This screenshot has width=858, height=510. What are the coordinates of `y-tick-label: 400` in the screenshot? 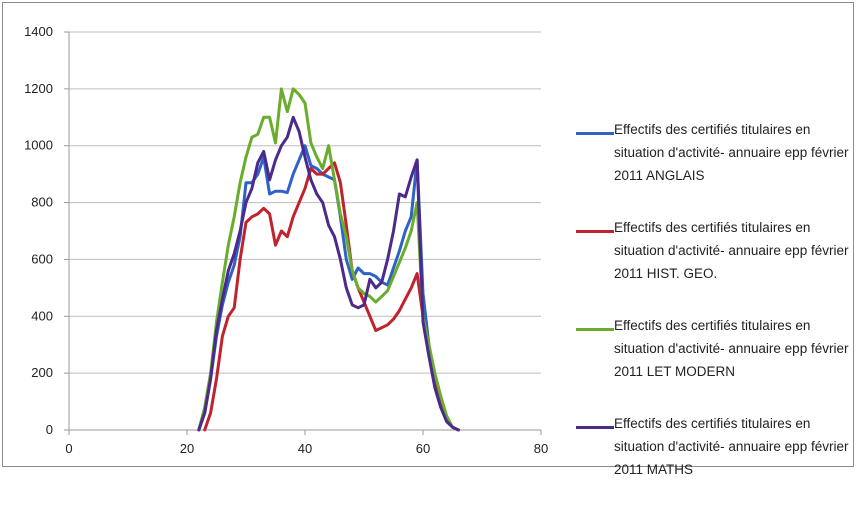 It's located at (42, 315).